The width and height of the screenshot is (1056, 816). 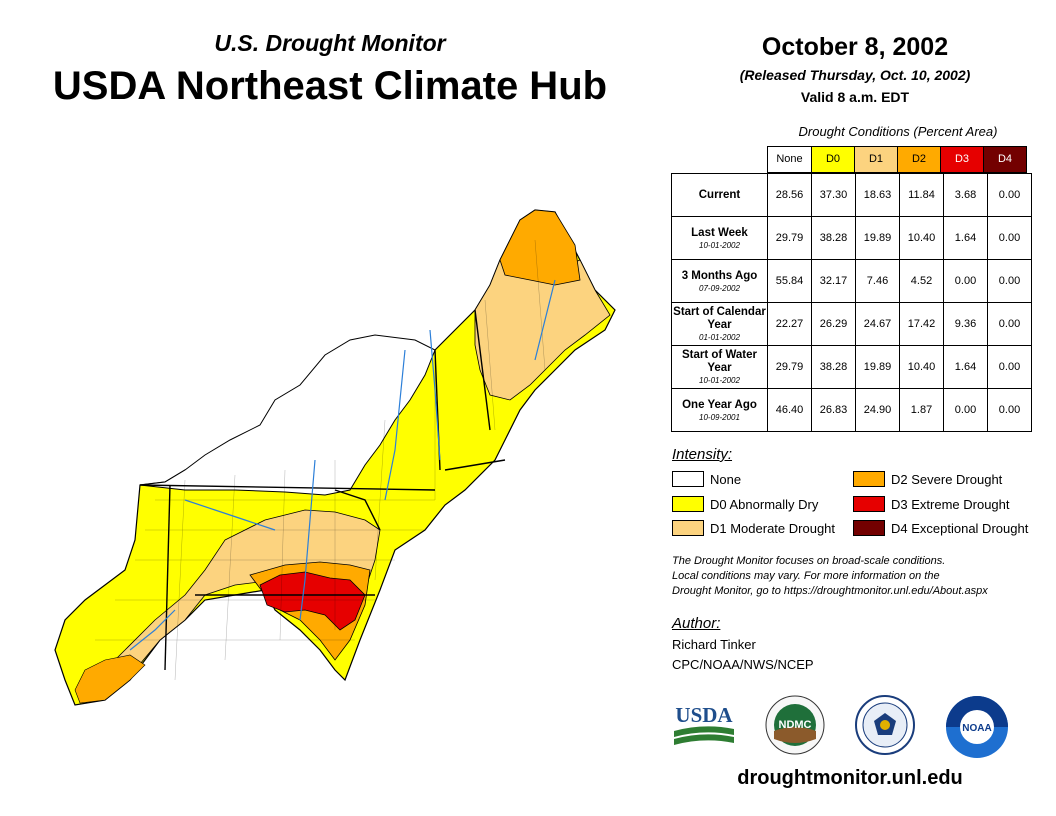 What do you see at coordinates (877, 410) in the screenshot?
I see `table-cell: 24.90` at bounding box center [877, 410].